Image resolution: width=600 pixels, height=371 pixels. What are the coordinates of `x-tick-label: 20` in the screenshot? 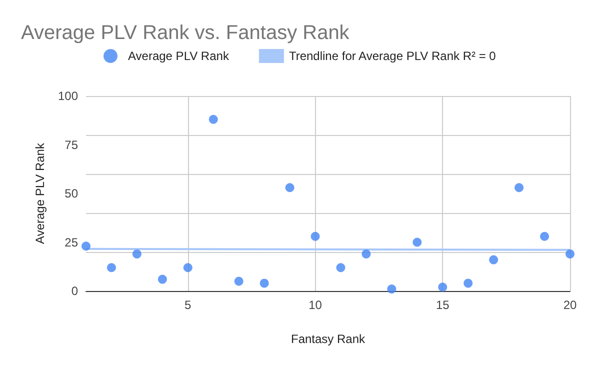 It's located at (570, 305).